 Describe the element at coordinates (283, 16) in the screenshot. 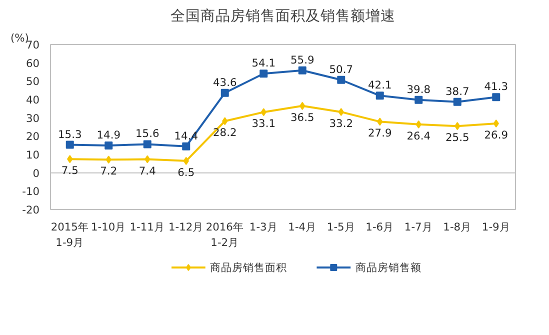

I see `chart-title: 全国商品房销售面积及销售额增速` at that location.